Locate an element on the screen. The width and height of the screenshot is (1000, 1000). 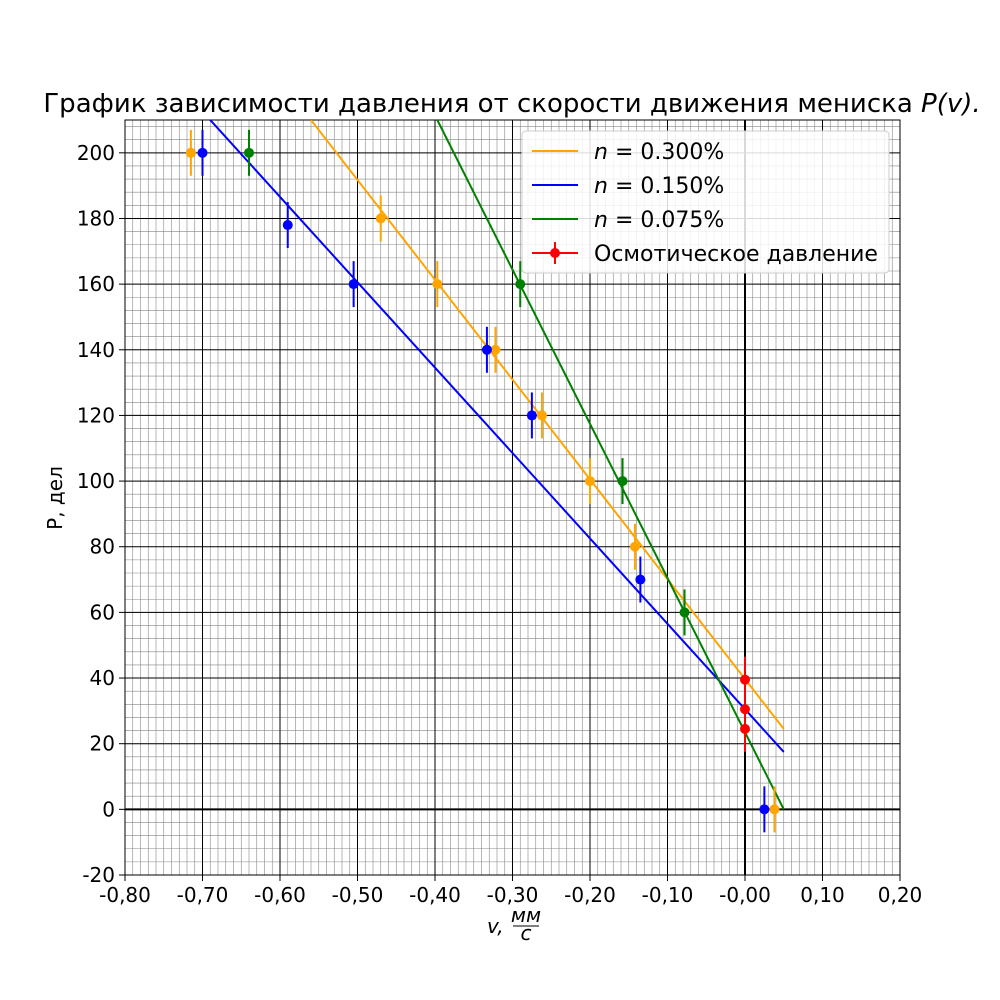
x-tick-label: 0,10 is located at coordinates (822, 895).